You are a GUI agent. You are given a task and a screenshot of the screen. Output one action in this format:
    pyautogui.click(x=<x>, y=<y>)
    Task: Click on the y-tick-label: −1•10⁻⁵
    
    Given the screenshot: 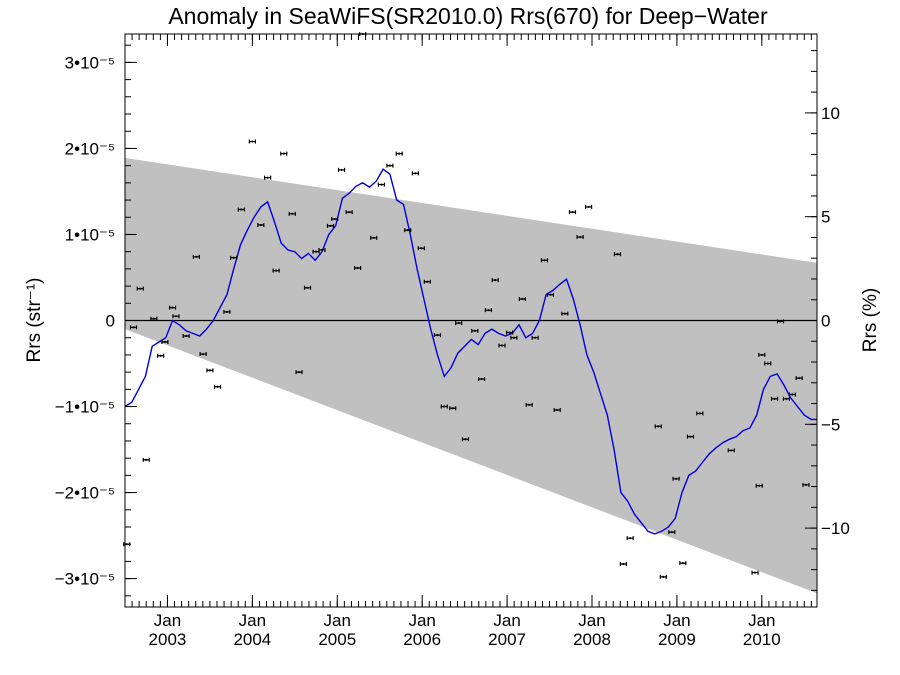 What is the action you would take?
    pyautogui.click(x=85, y=407)
    